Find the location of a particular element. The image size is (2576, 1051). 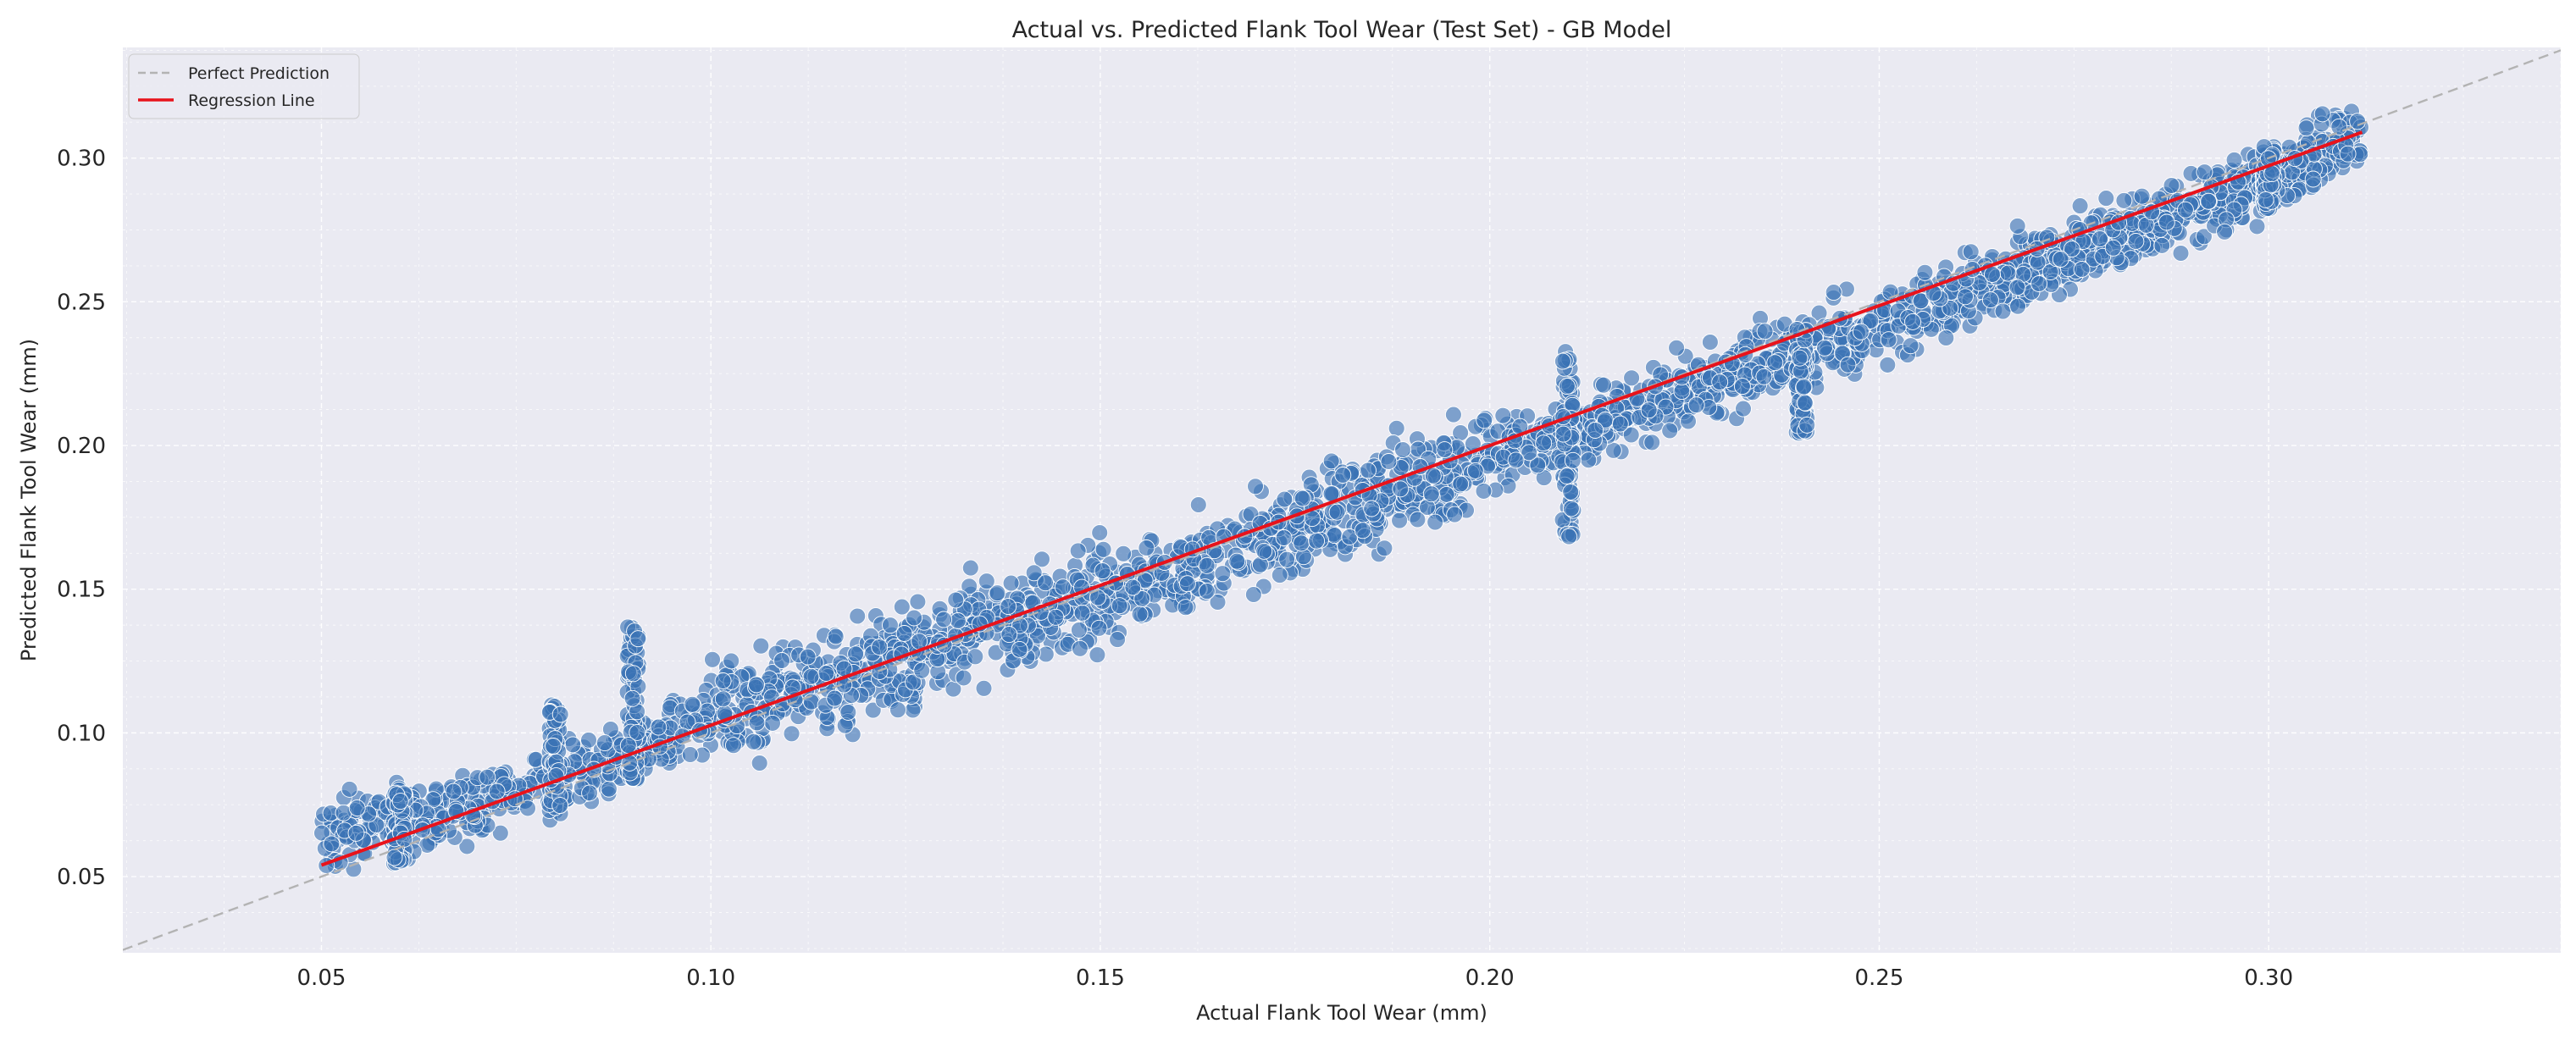

y-tick-label: 0.30 is located at coordinates (81, 159).